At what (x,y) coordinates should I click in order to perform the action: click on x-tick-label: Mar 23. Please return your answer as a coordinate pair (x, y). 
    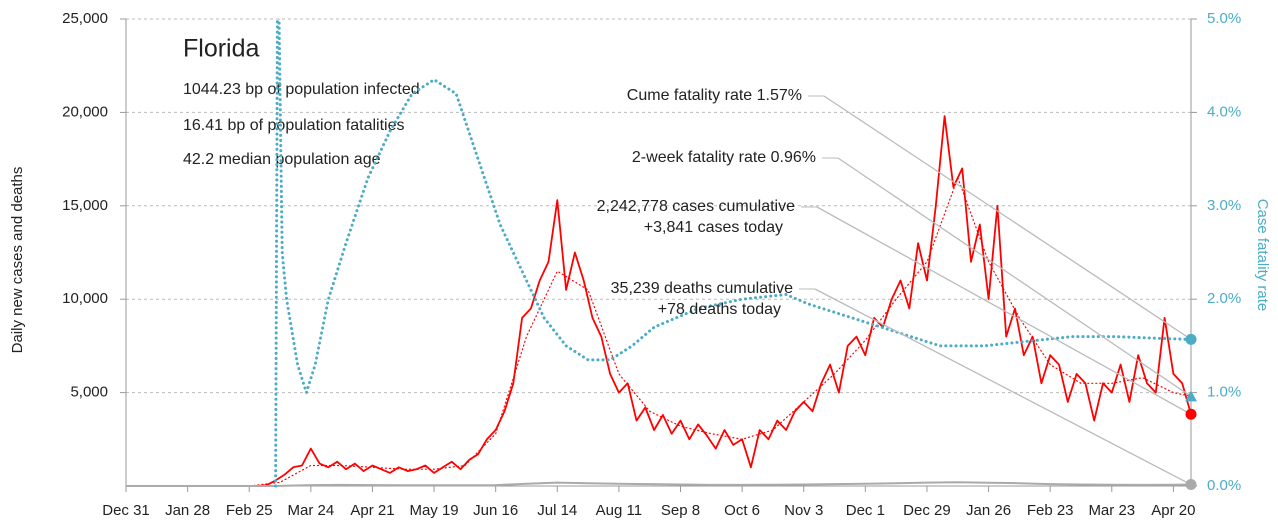
    Looking at the image, I should click on (1111, 510).